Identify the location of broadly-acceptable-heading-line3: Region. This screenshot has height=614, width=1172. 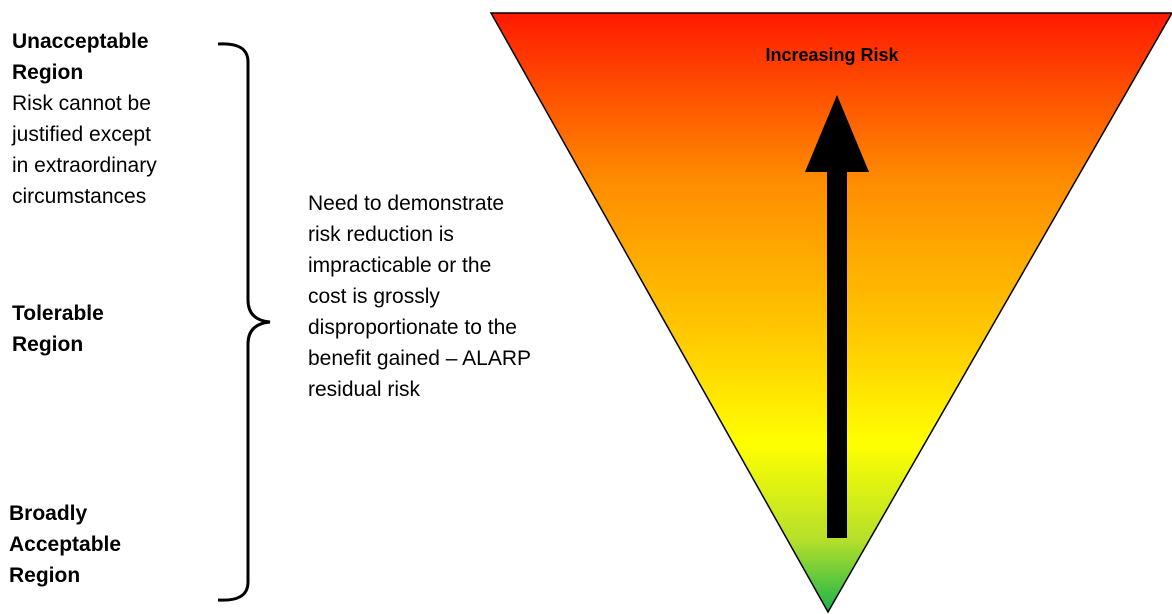
(45, 575).